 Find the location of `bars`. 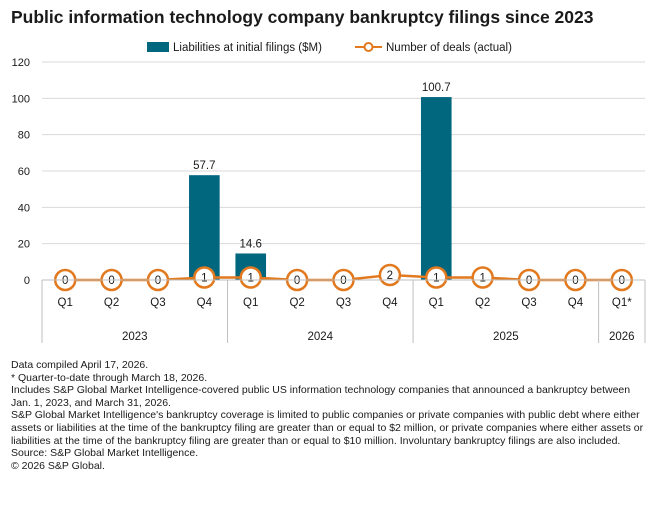

bars is located at coordinates (320, 188).